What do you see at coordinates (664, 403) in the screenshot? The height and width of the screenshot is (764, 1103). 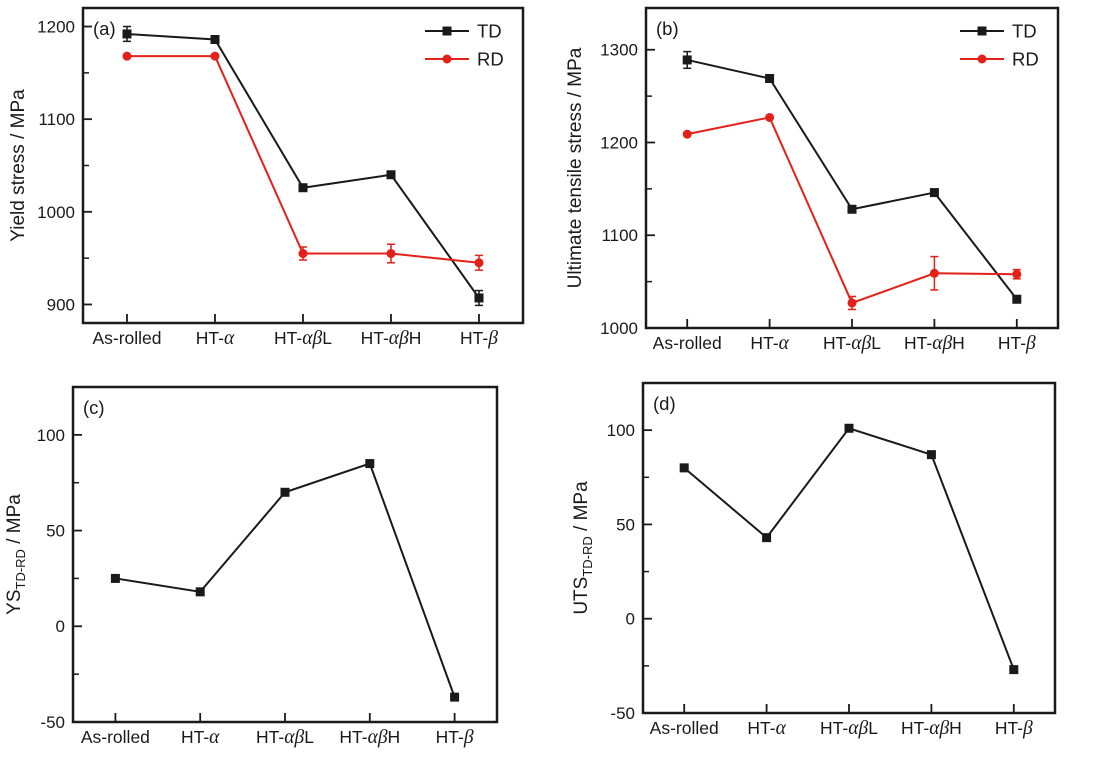 I see `svg-text: (d)` at bounding box center [664, 403].